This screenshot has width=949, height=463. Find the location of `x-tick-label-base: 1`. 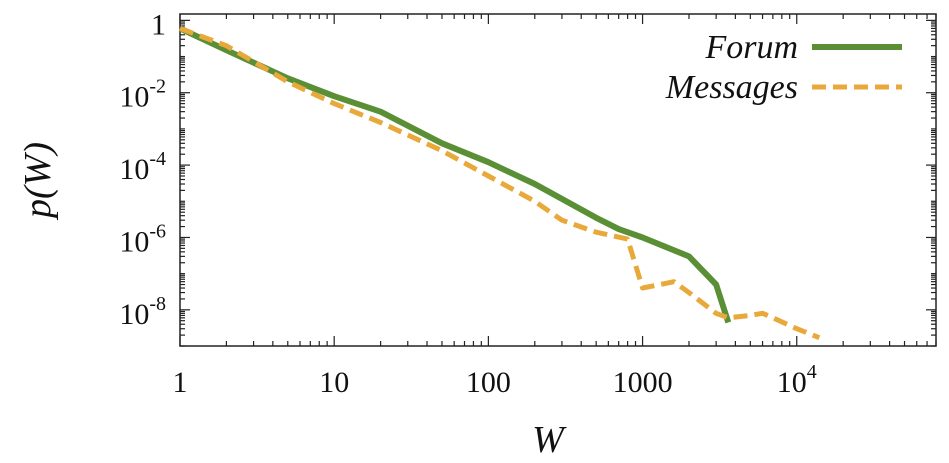

x-tick-label-base: 1 is located at coordinates (180, 382).